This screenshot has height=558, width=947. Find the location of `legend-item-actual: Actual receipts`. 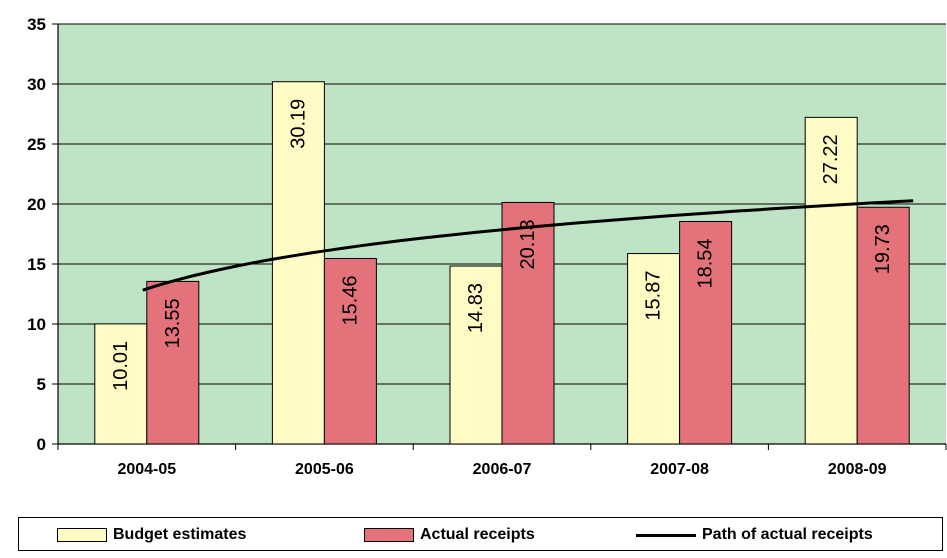

legend-item-actual: Actual receipts is located at coordinates (449, 535).